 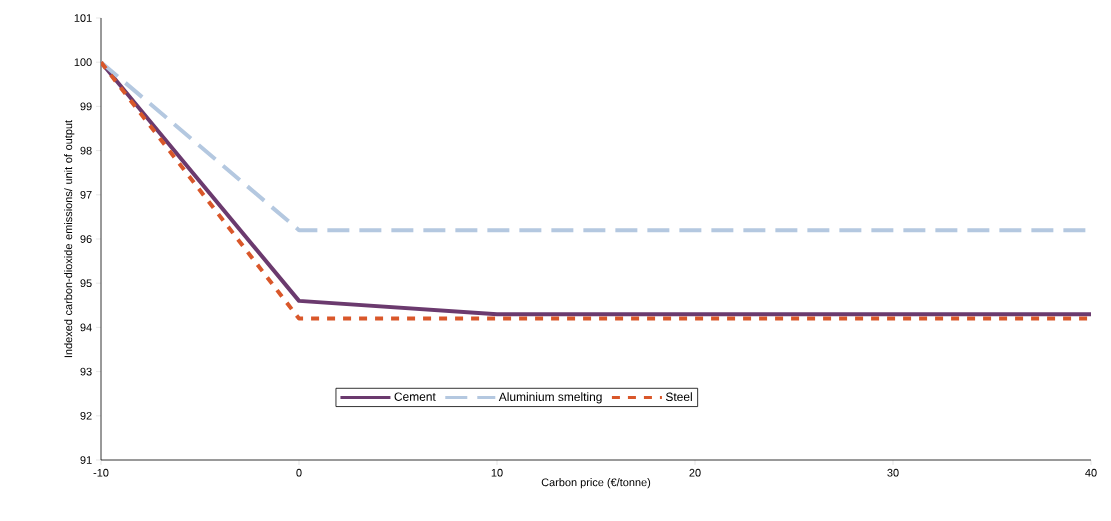 I want to click on y-tick-label: 99, so click(x=86, y=106).